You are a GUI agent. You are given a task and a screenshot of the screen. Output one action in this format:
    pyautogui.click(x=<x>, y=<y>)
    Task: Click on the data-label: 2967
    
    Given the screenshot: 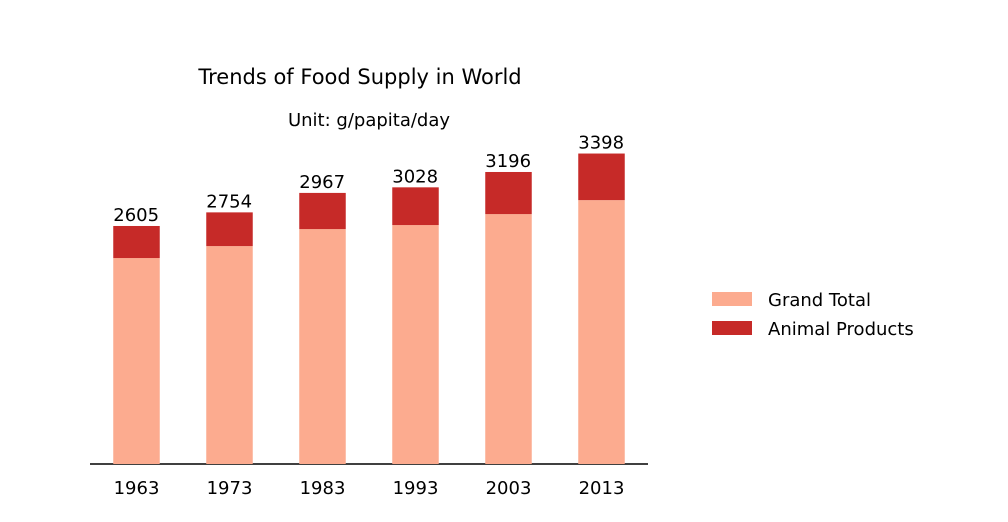 What is the action you would take?
    pyautogui.click(x=322, y=182)
    